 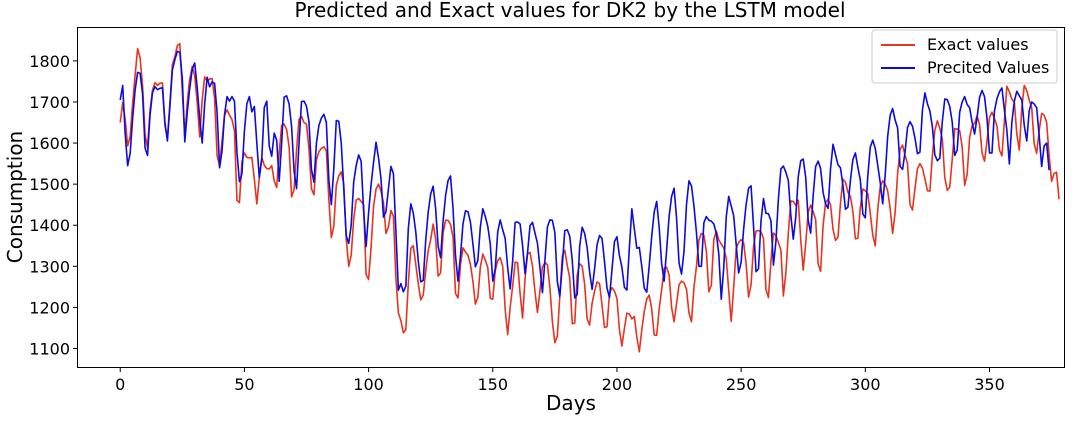 I want to click on y-tick-label-1200: 1200, so click(x=49, y=307).